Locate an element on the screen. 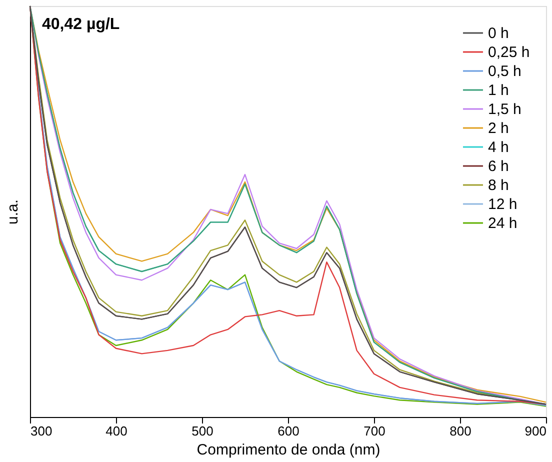  x-tick-label: 300 is located at coordinates (41, 431).